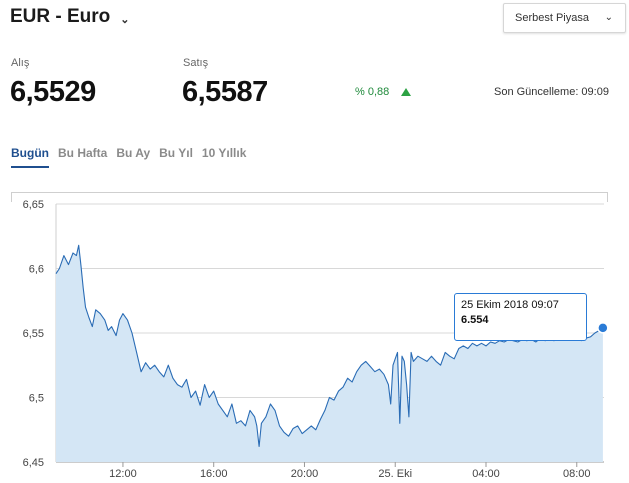 The image size is (629, 483). I want to click on x-tick-label: 16:00, so click(214, 474).